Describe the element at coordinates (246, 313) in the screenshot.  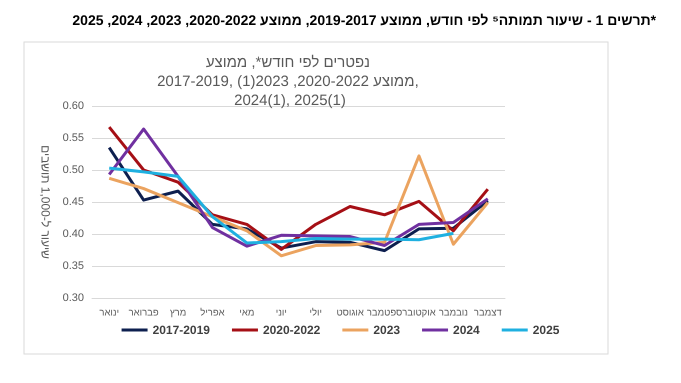
I see `x-tick-label: מאי` at that location.